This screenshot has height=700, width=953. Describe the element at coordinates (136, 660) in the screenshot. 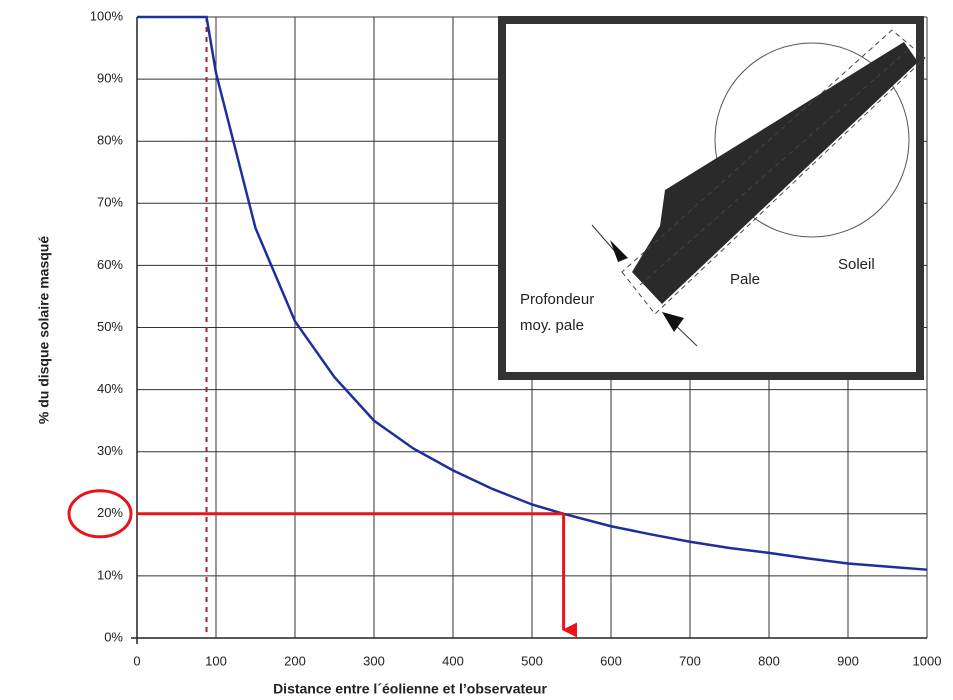

I see `x-tick-label: 0` at that location.